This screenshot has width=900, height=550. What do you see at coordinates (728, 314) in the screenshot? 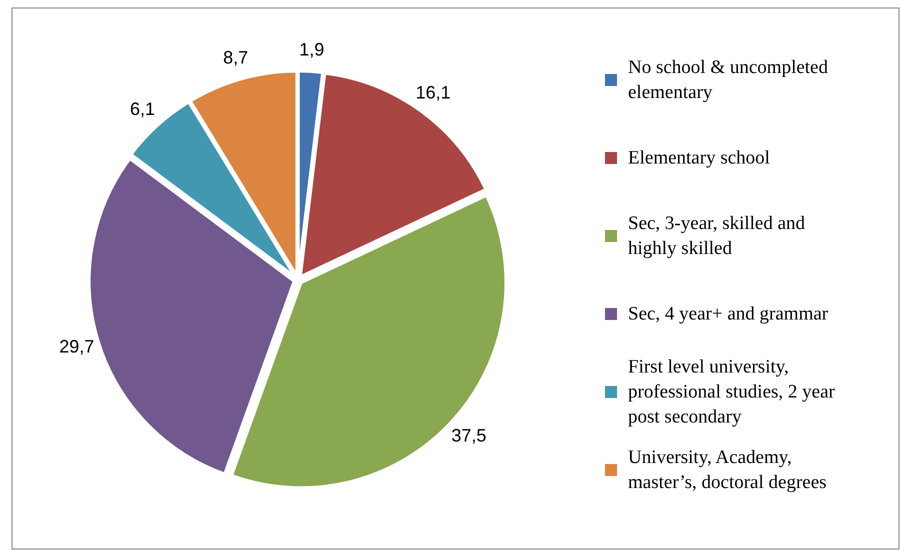
I see `legend-label: Sec, 4 year+ and grammar` at bounding box center [728, 314].